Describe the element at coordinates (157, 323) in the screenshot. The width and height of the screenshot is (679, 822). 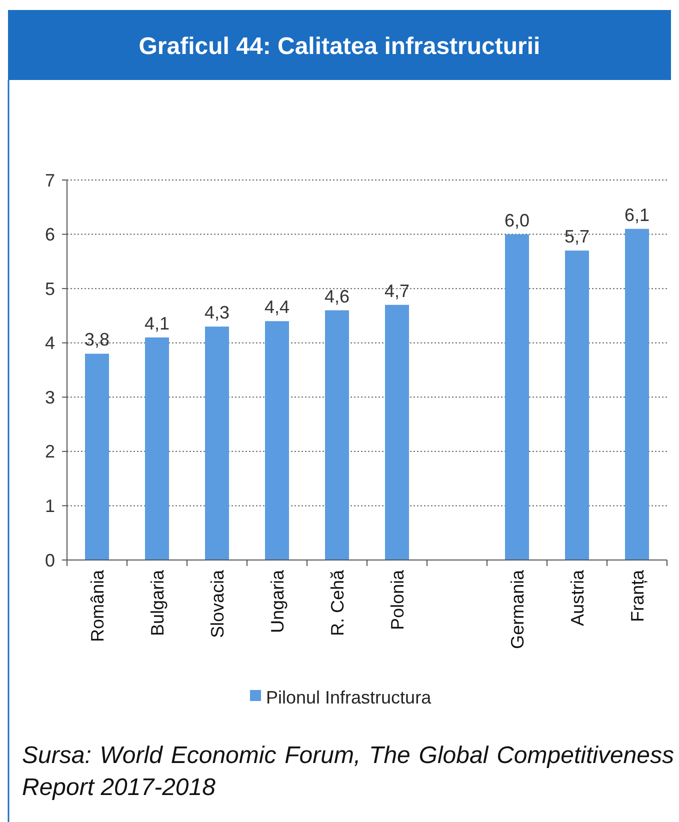
I see `data-label: 4,1` at that location.